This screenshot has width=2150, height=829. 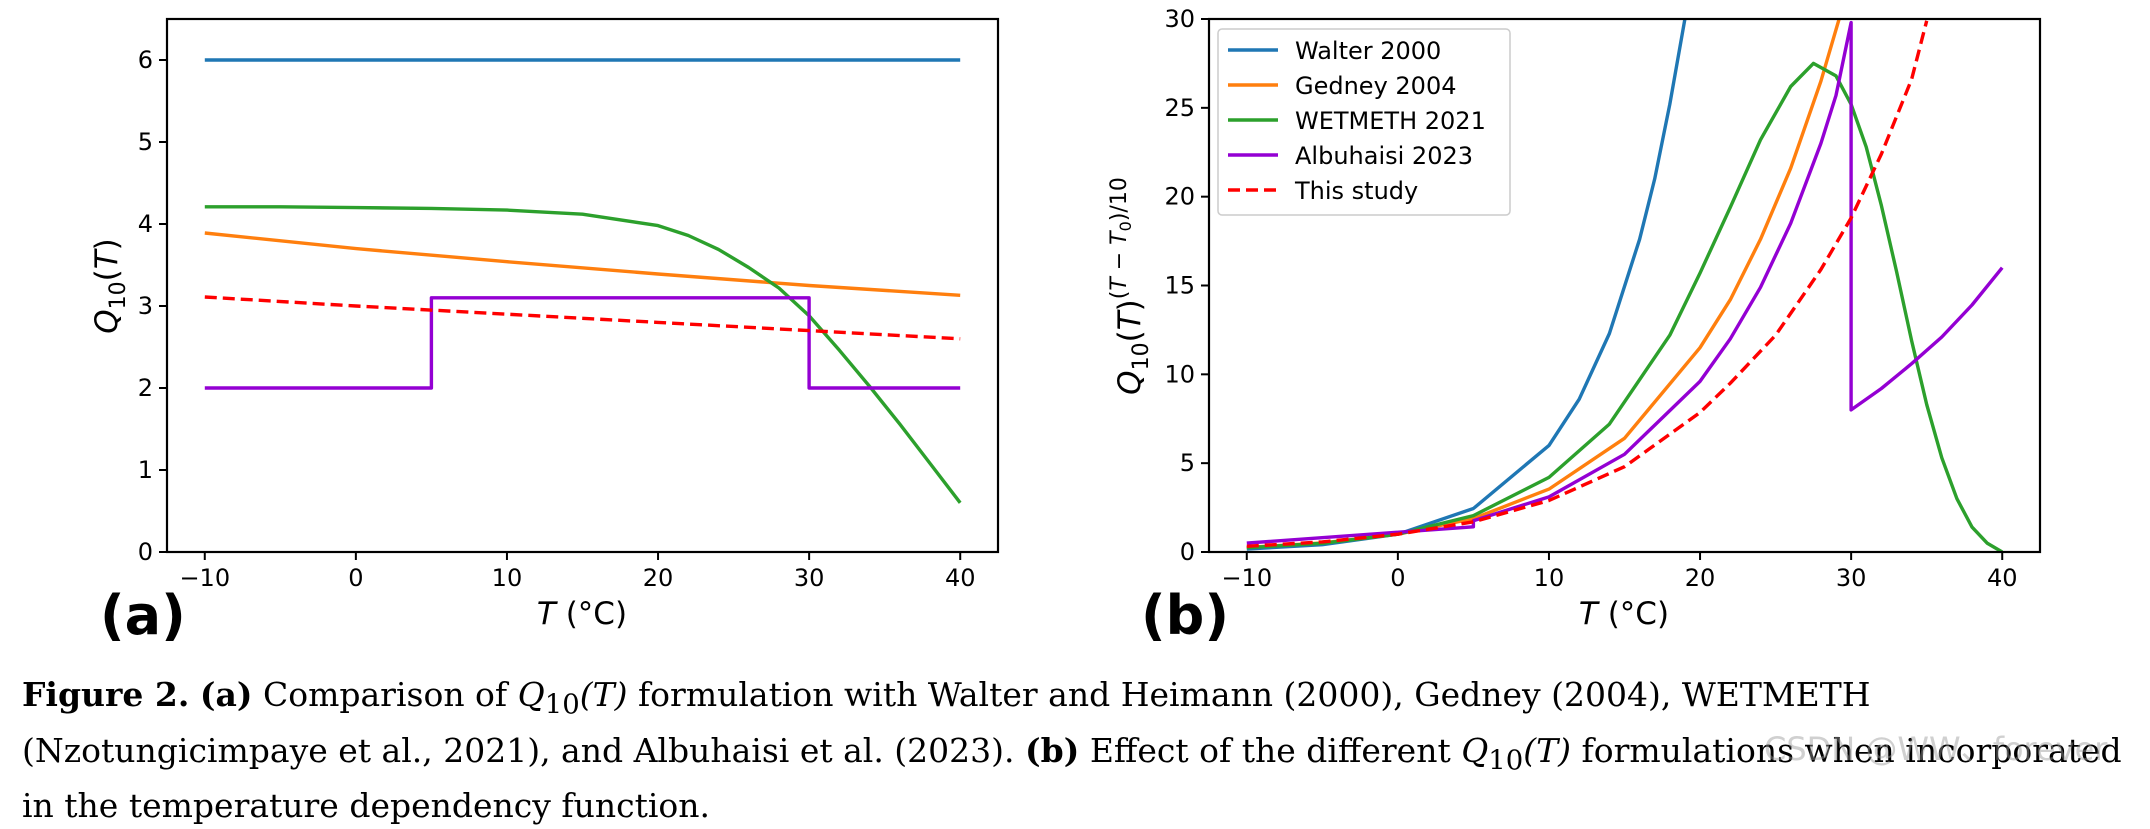 What do you see at coordinates (582, 264) in the screenshot?
I see `panel-a-line-gedney` at bounding box center [582, 264].